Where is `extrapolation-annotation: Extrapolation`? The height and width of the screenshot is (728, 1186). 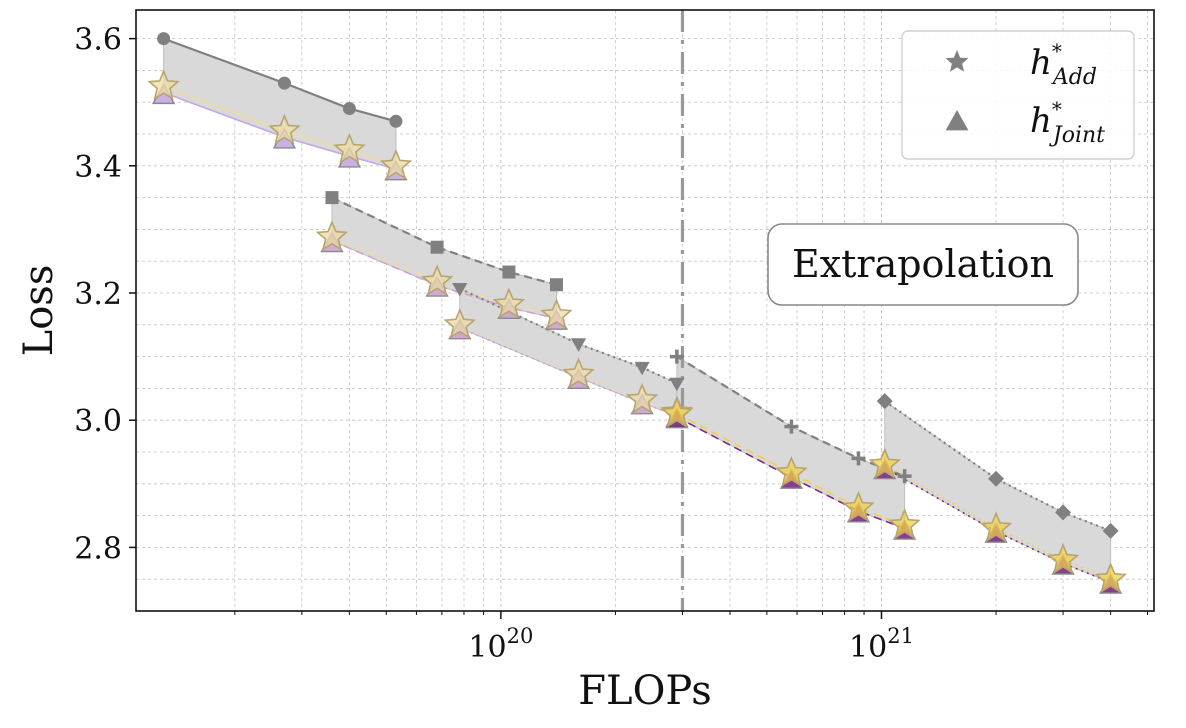
extrapolation-annotation: Extrapolation is located at coordinates (923, 264).